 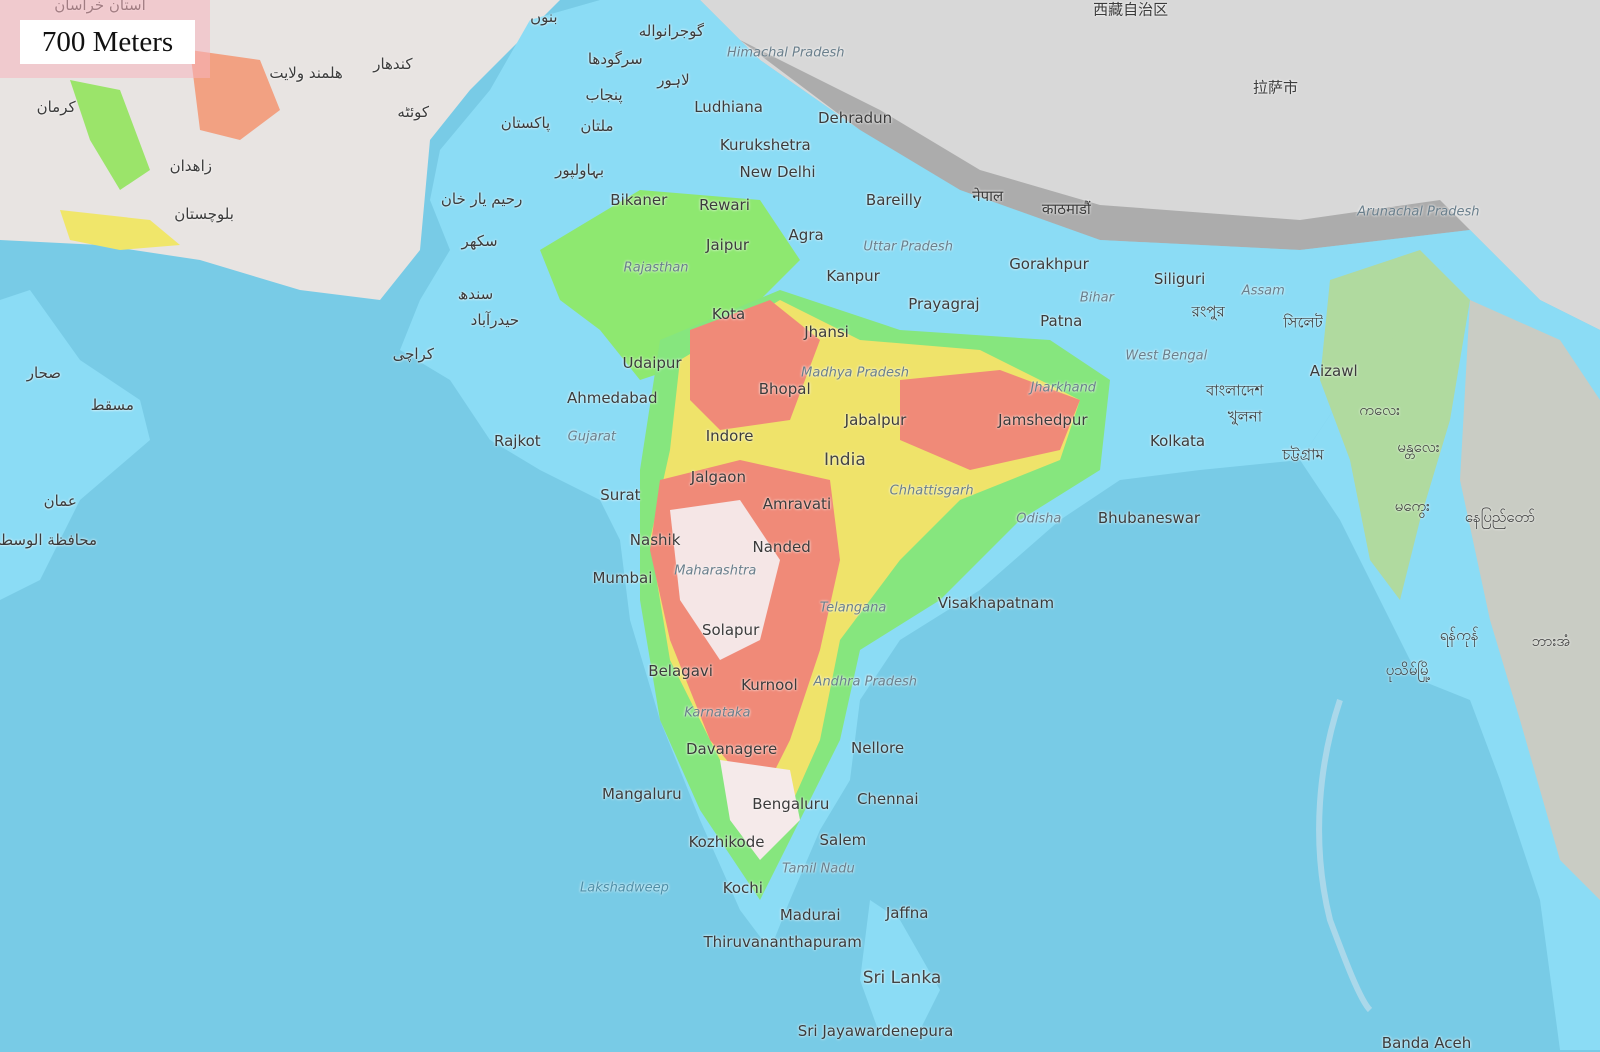 I want to click on place-label: রংপুর, so click(x=1208, y=311).